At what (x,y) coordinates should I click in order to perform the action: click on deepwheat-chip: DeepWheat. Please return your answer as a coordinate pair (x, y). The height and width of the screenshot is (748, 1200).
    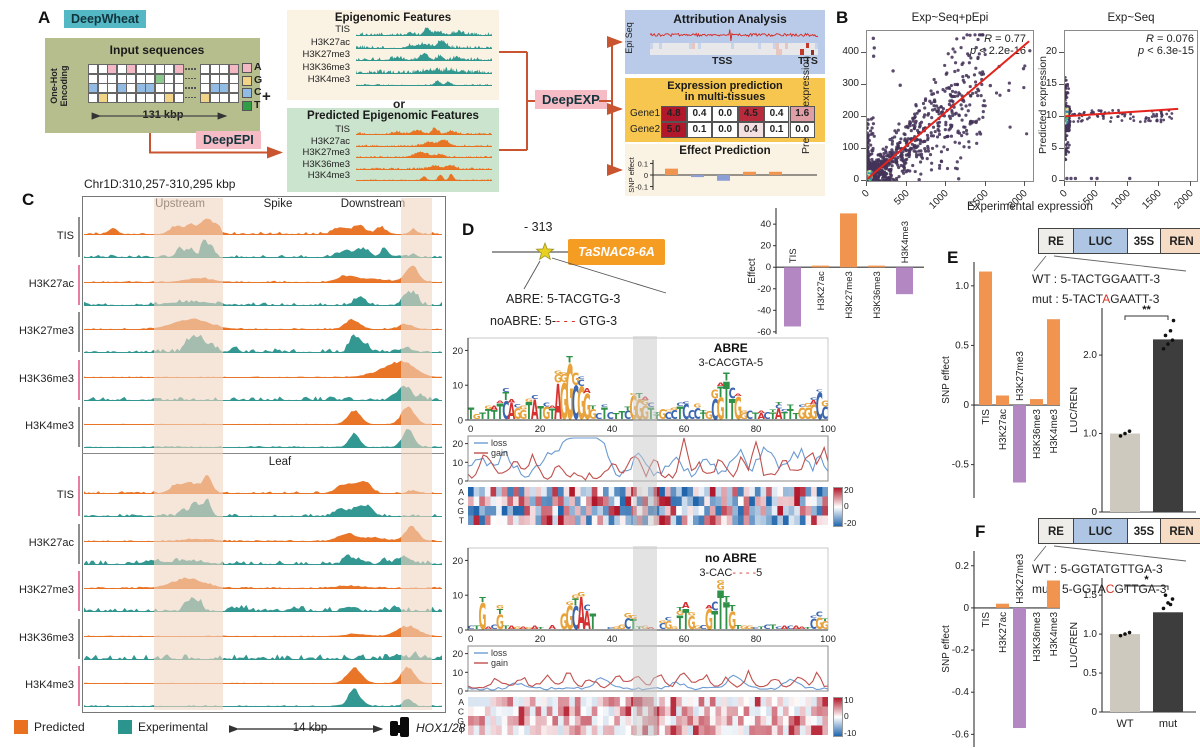
    Looking at the image, I should click on (105, 19).